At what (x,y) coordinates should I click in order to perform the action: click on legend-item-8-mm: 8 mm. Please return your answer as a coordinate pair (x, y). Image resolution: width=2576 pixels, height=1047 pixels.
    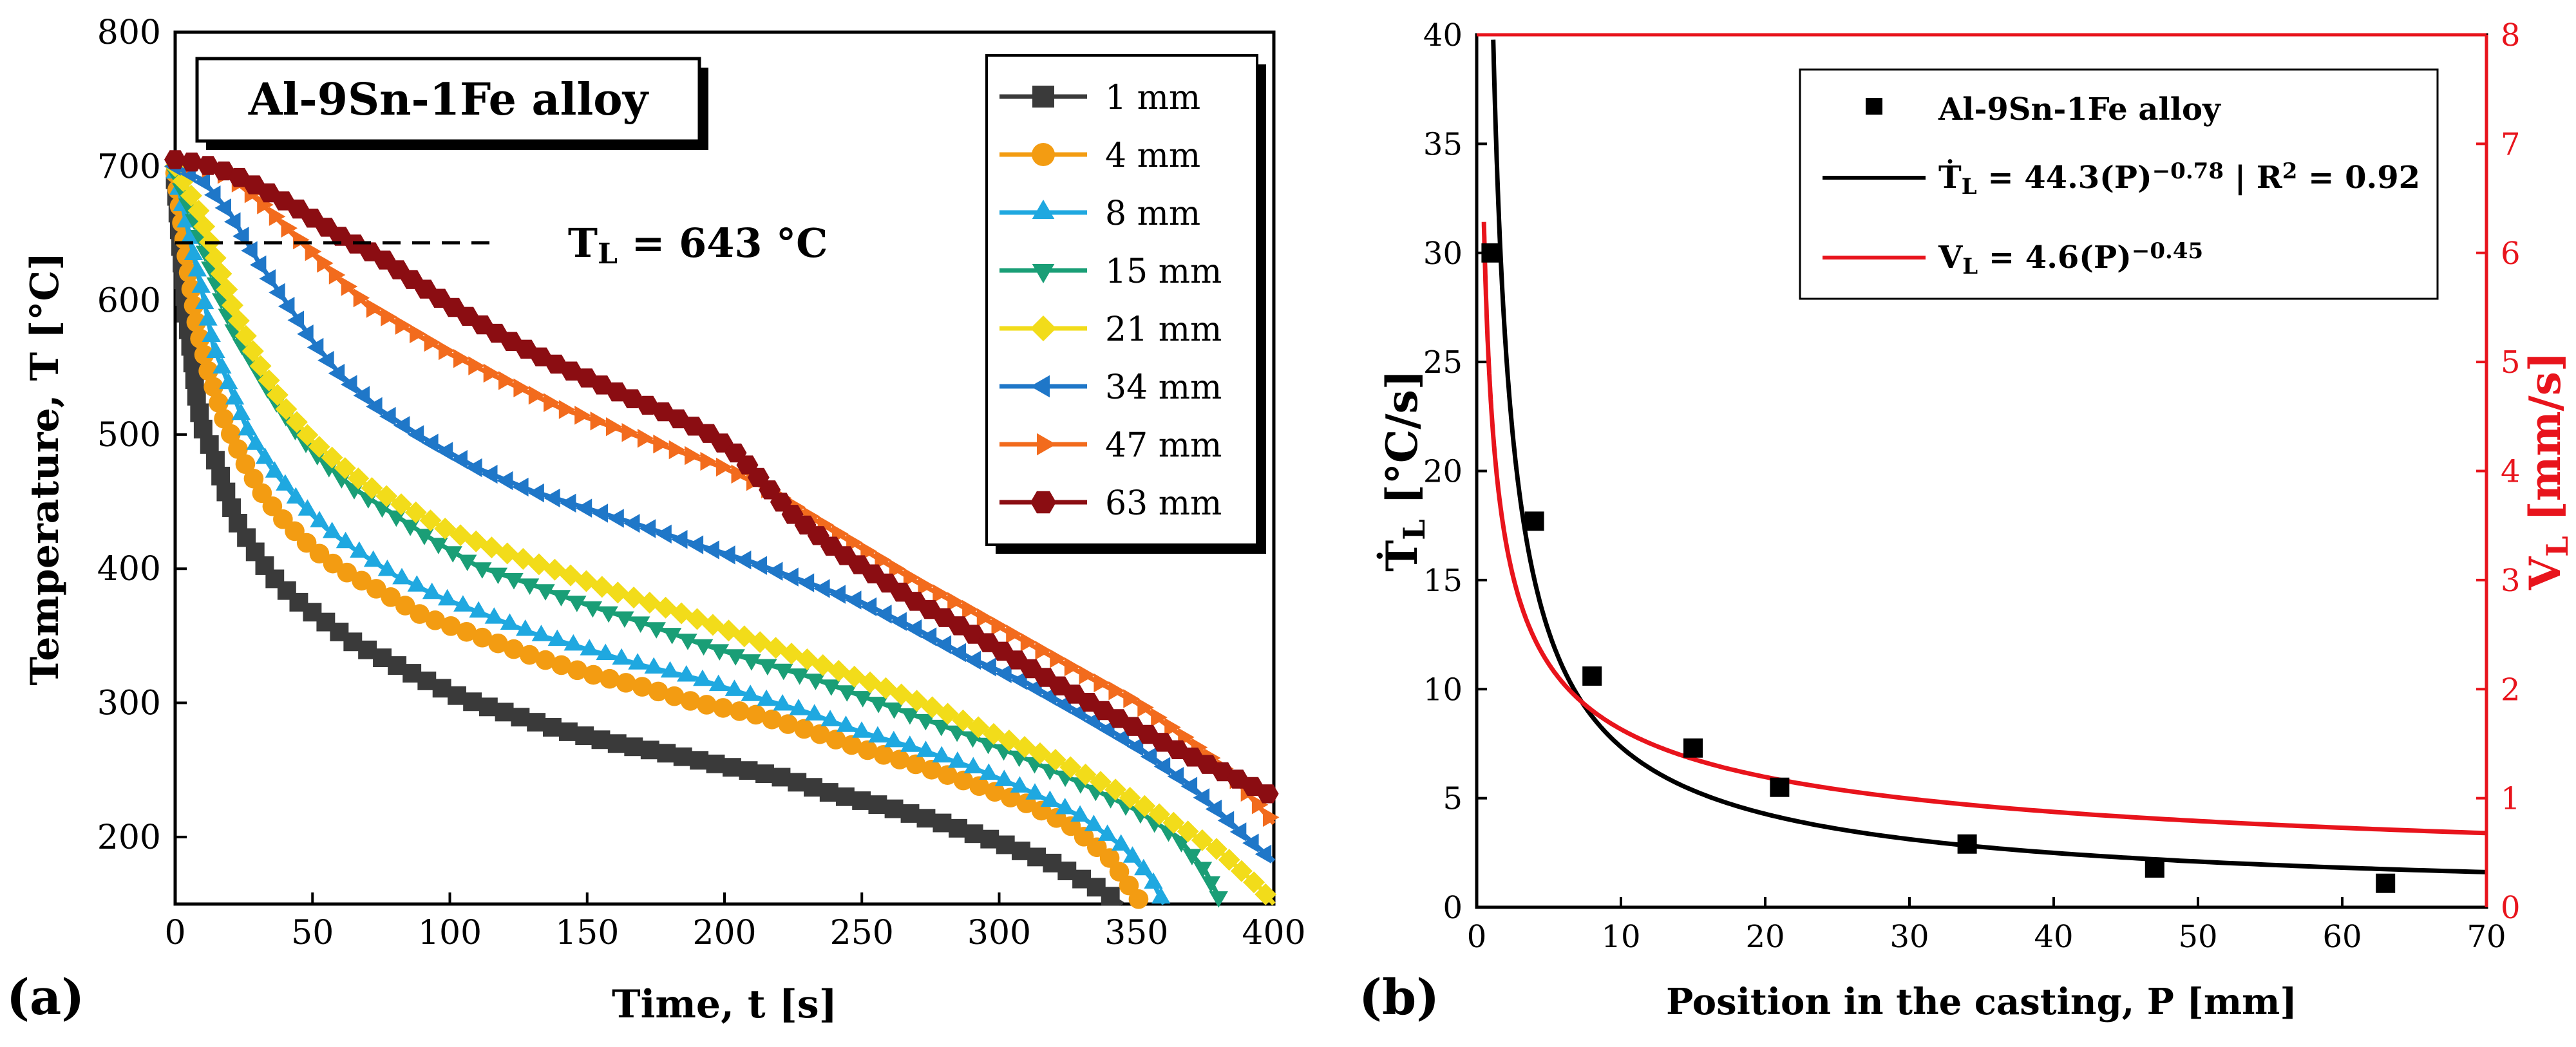
    Looking at the image, I should click on (1099, 214).